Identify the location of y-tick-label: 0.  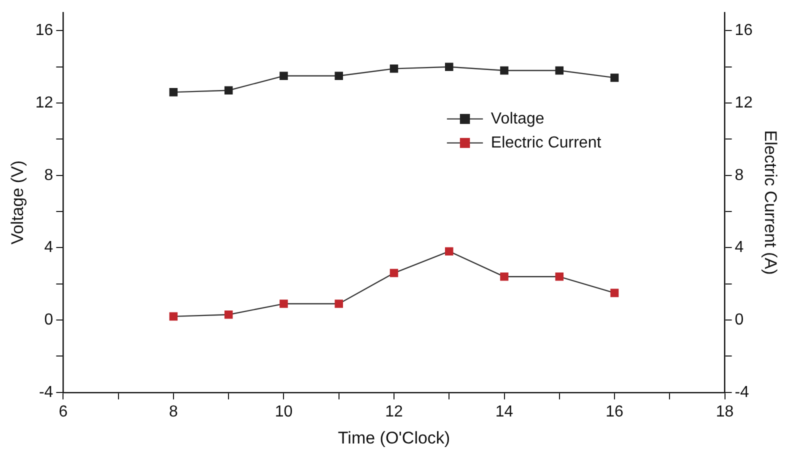
(49, 319).